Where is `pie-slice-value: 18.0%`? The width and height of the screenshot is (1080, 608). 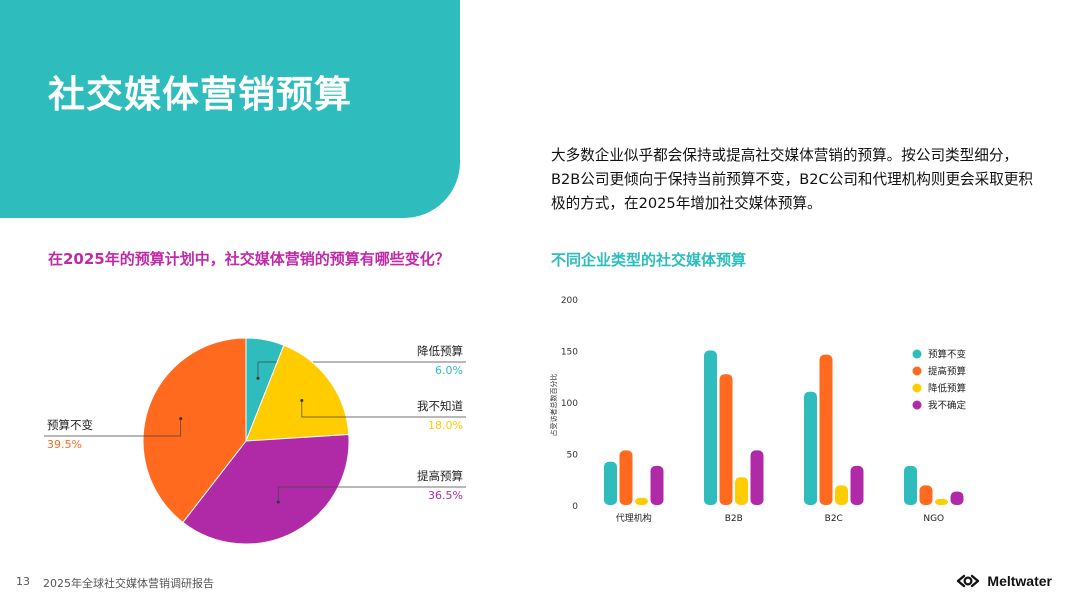
pie-slice-value: 18.0% is located at coordinates (445, 425).